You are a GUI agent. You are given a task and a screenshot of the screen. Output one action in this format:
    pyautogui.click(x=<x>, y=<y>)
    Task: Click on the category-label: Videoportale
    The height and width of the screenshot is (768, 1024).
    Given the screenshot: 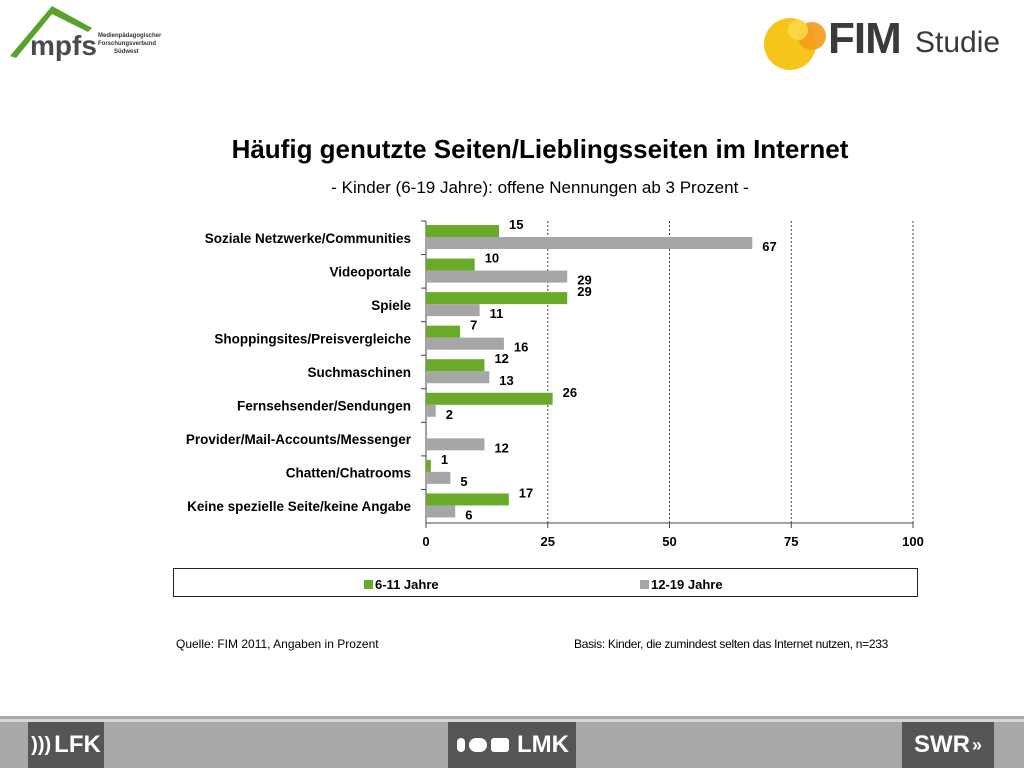 What is the action you would take?
    pyautogui.click(x=370, y=271)
    